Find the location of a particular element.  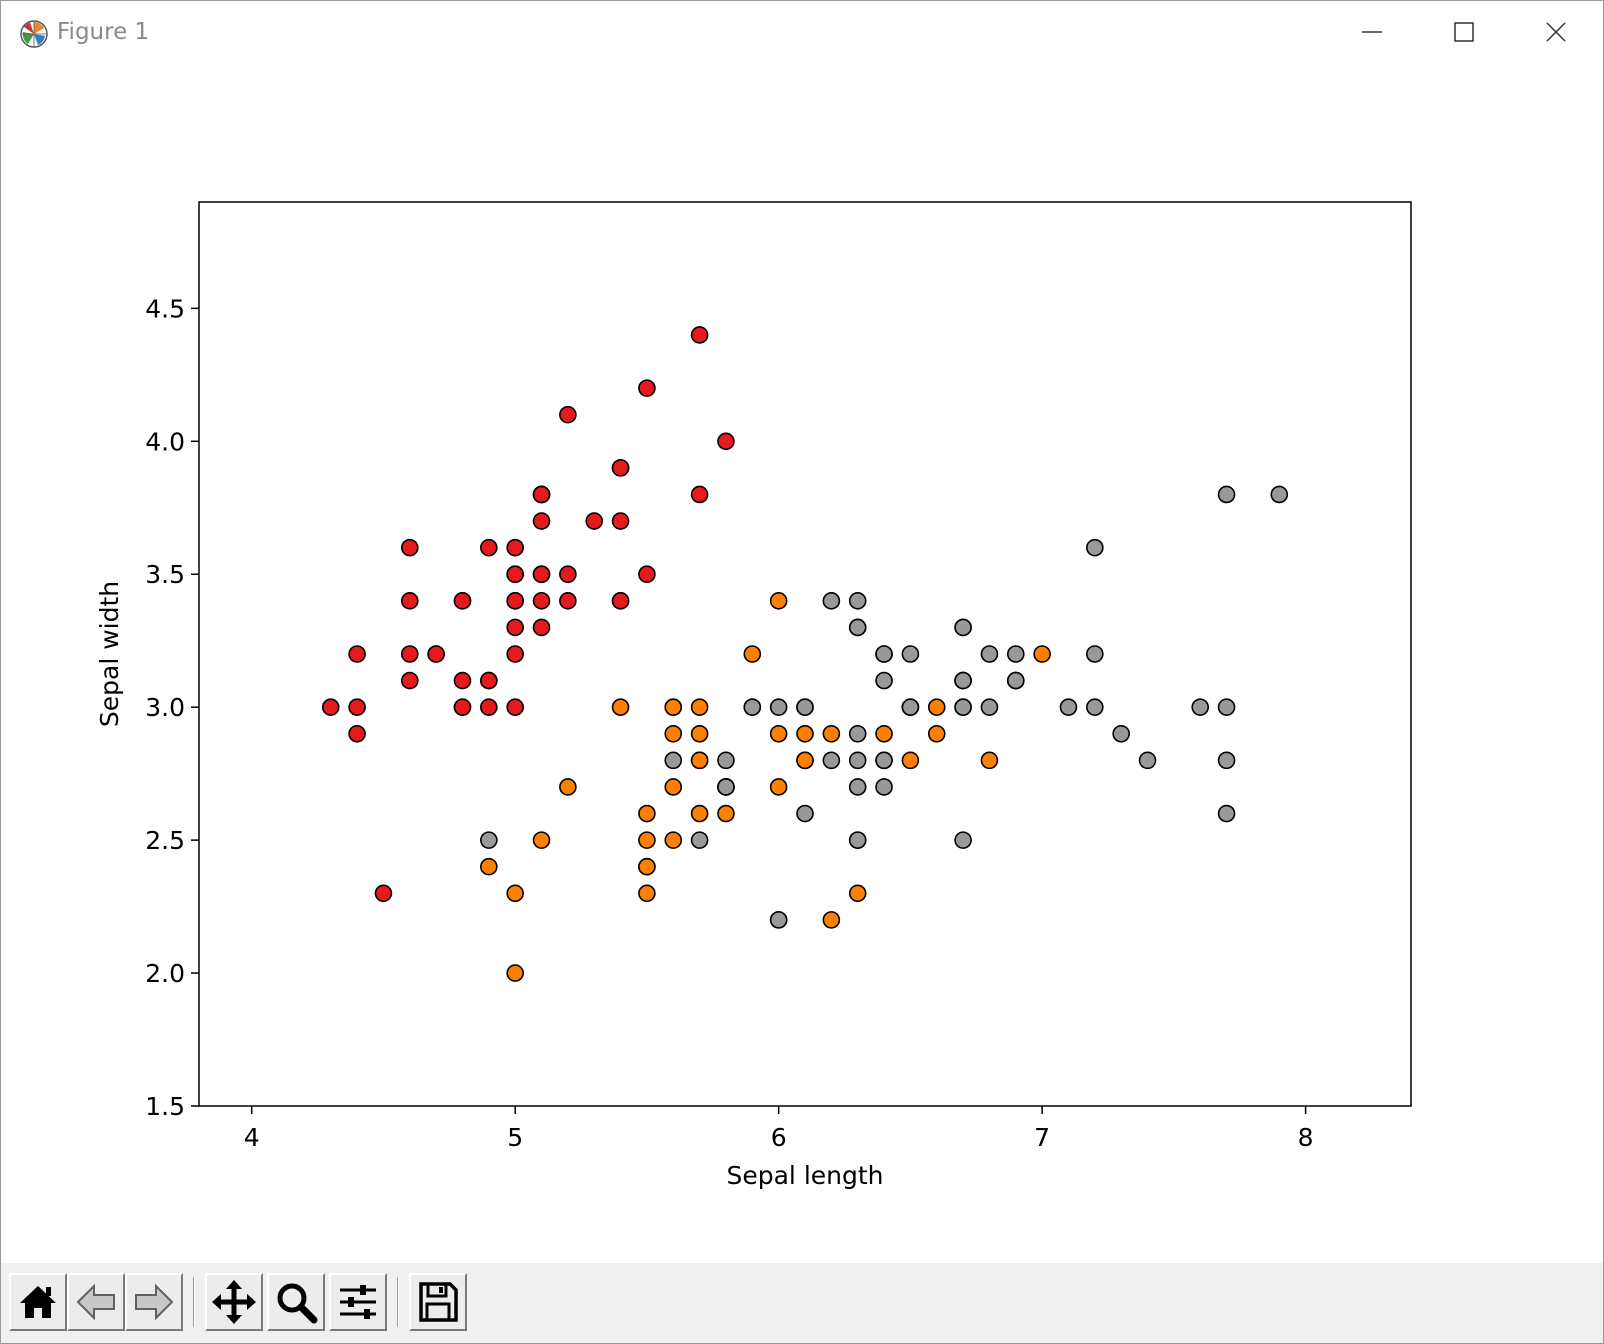

zoom-button is located at coordinates (296, 1302).